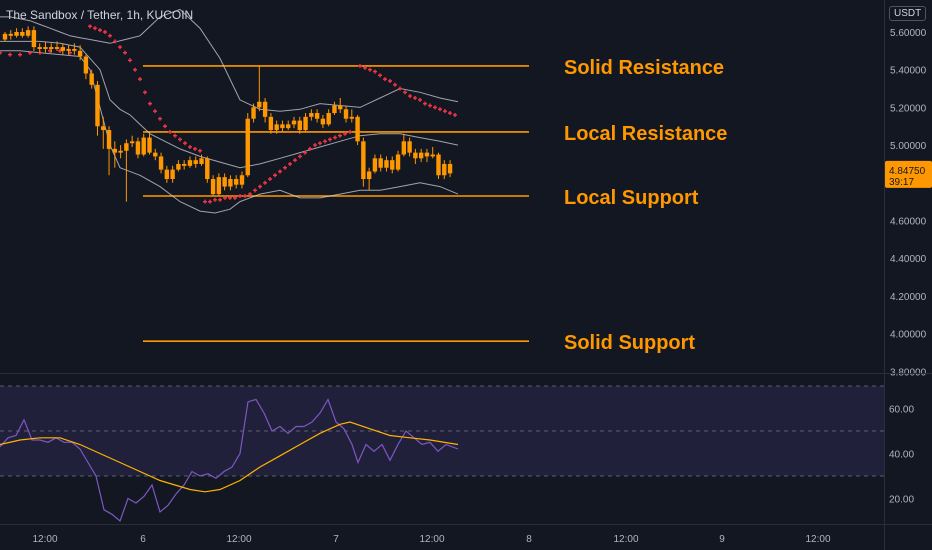  What do you see at coordinates (908, 174) in the screenshot?
I see `current-price-tag` at bounding box center [908, 174].